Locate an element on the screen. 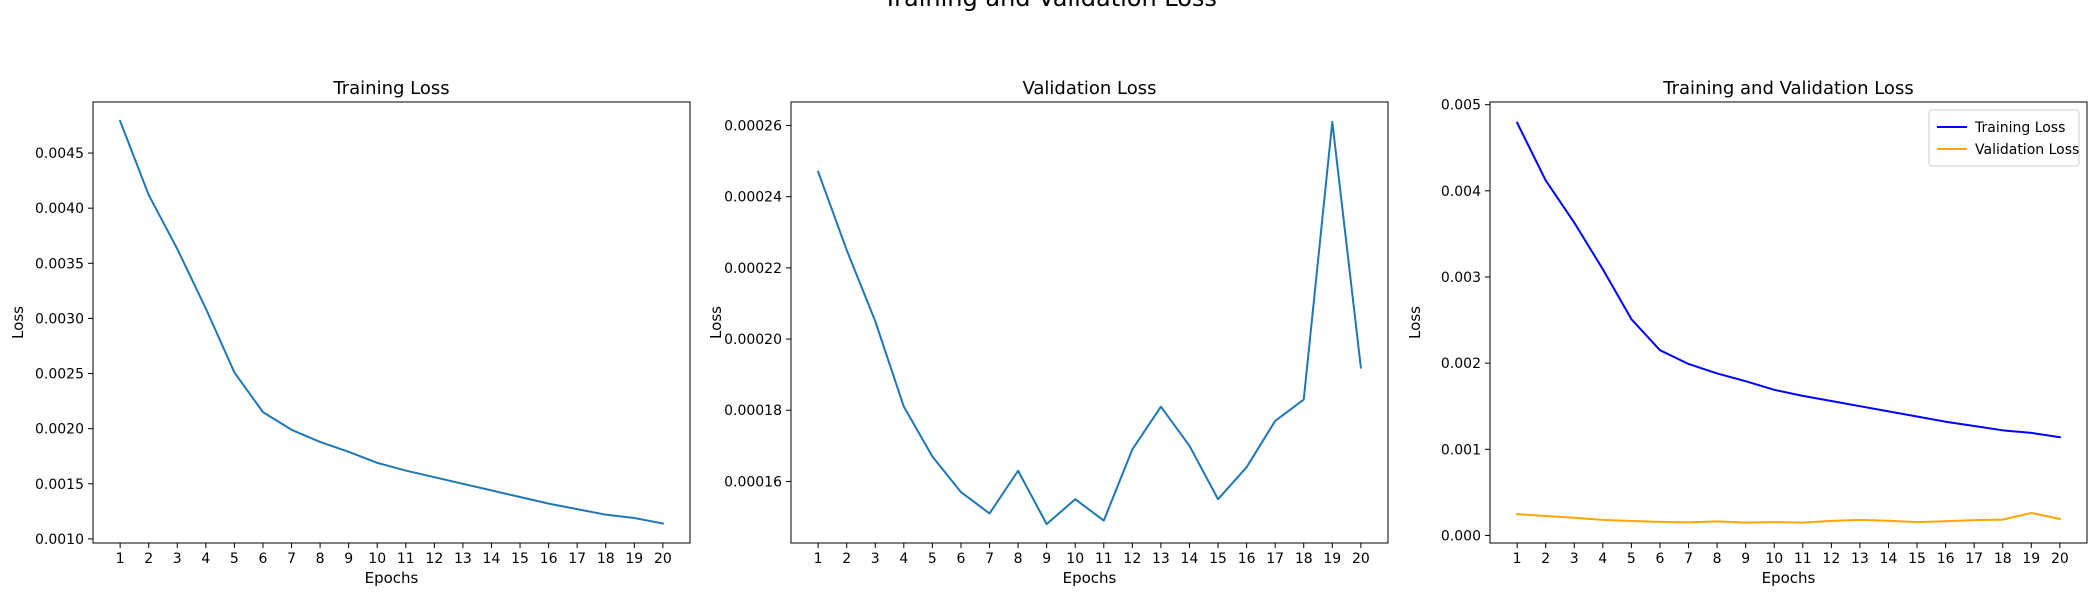  y-tick-label: 0.00020 is located at coordinates (753, 340).